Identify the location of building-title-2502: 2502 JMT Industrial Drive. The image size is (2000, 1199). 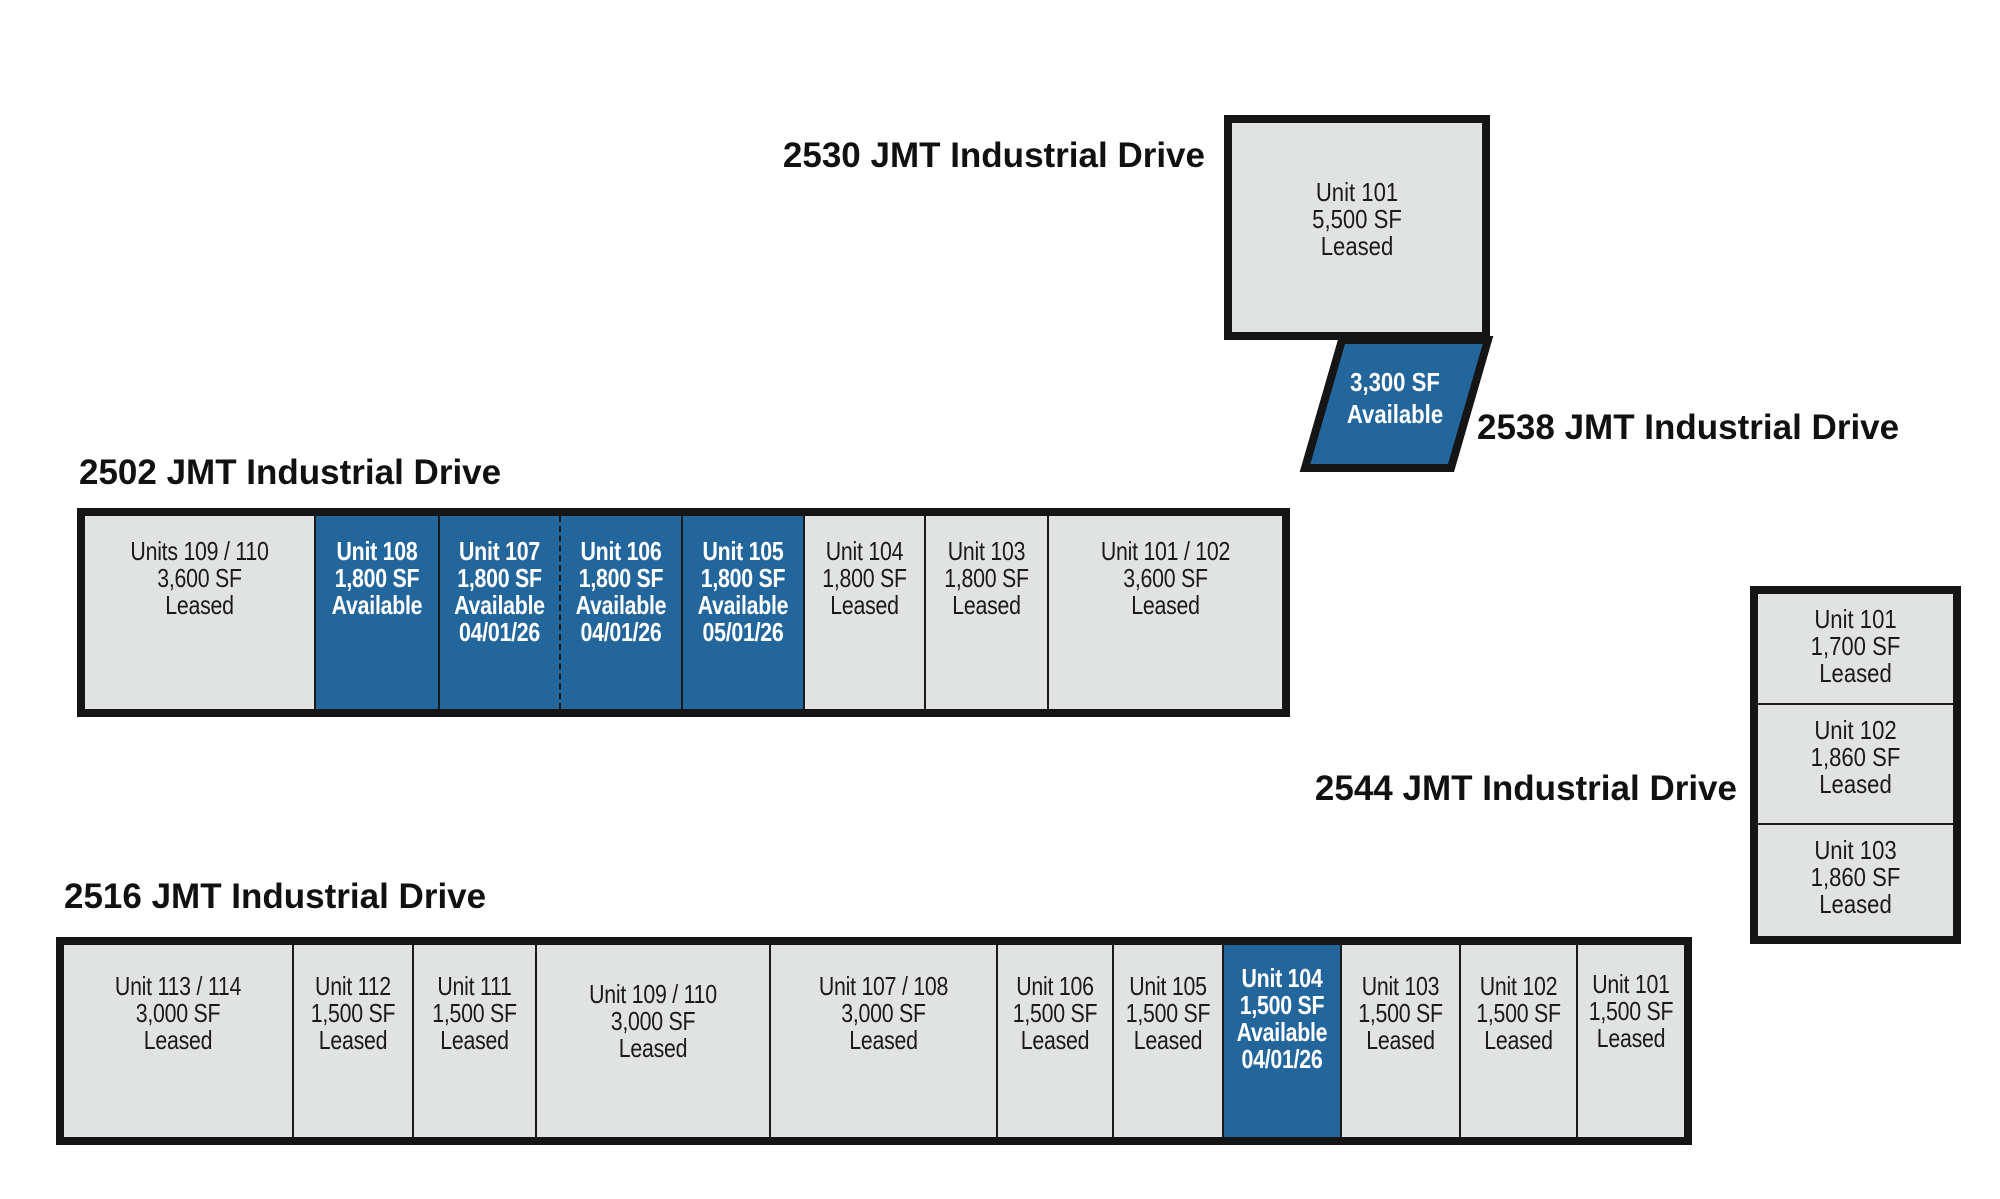
(290, 472).